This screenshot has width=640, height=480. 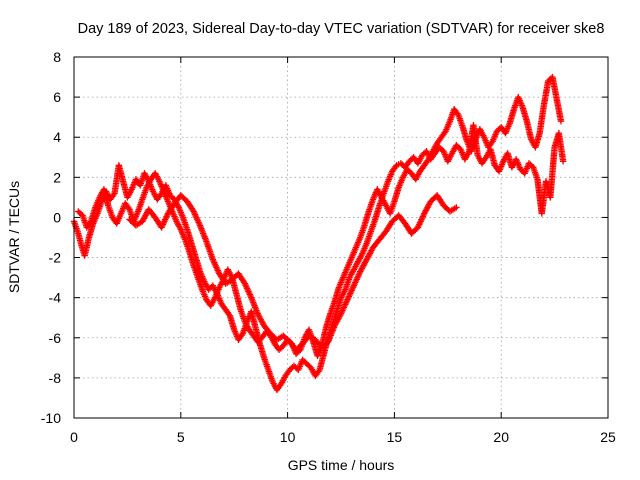 I want to click on x-tick-label: 15, so click(x=395, y=437).